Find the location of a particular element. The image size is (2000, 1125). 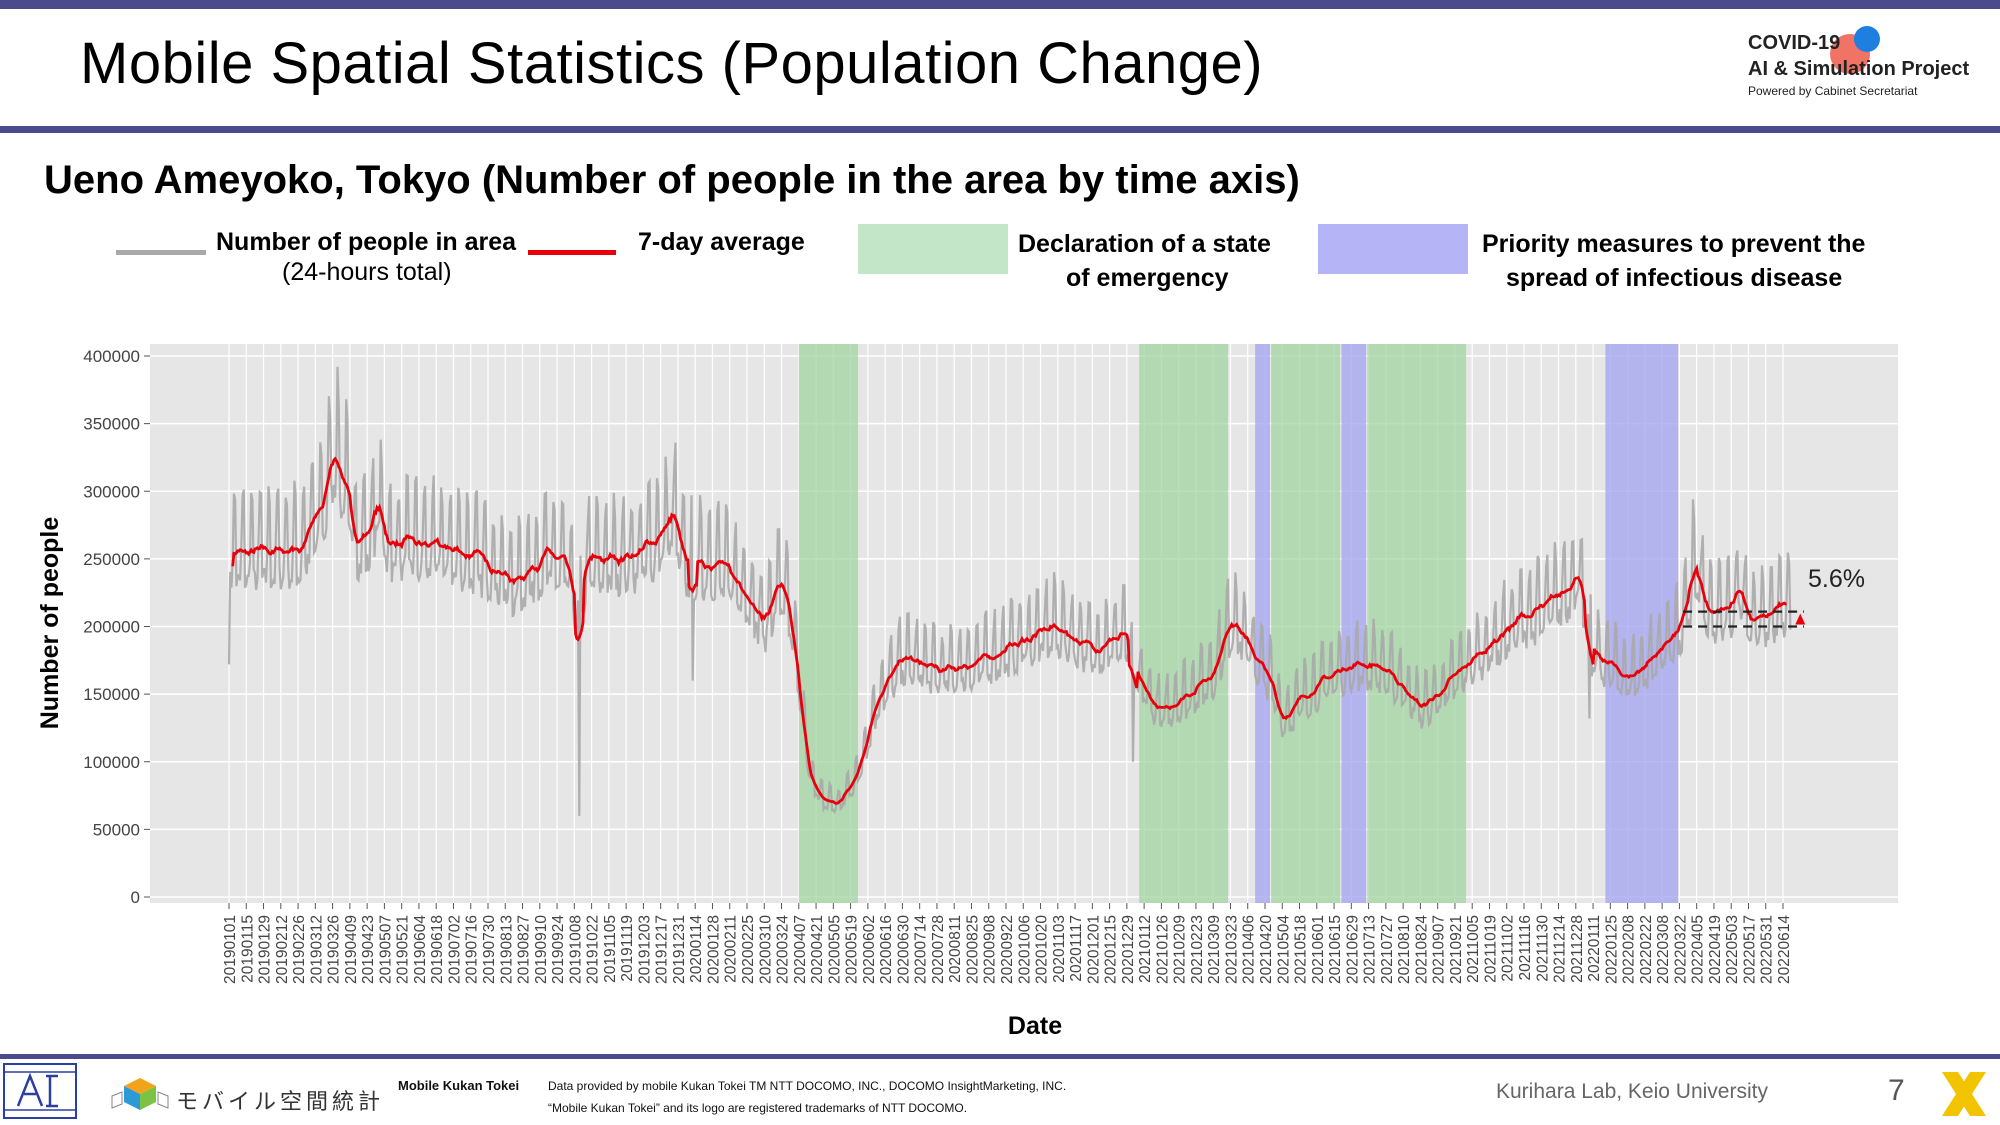

legend-avg-swatch is located at coordinates (572, 252).